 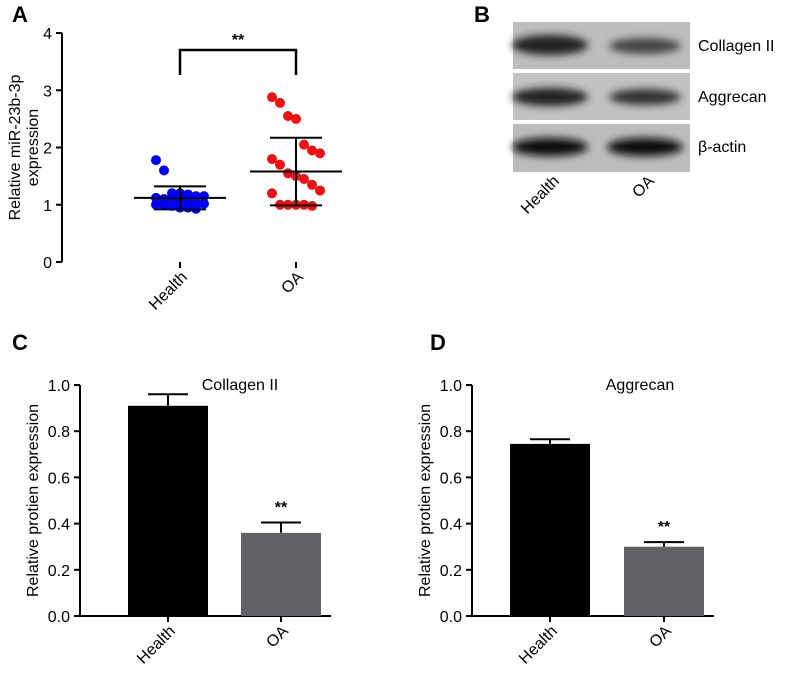 I want to click on chart-title: Aggrecan, so click(x=640, y=385).